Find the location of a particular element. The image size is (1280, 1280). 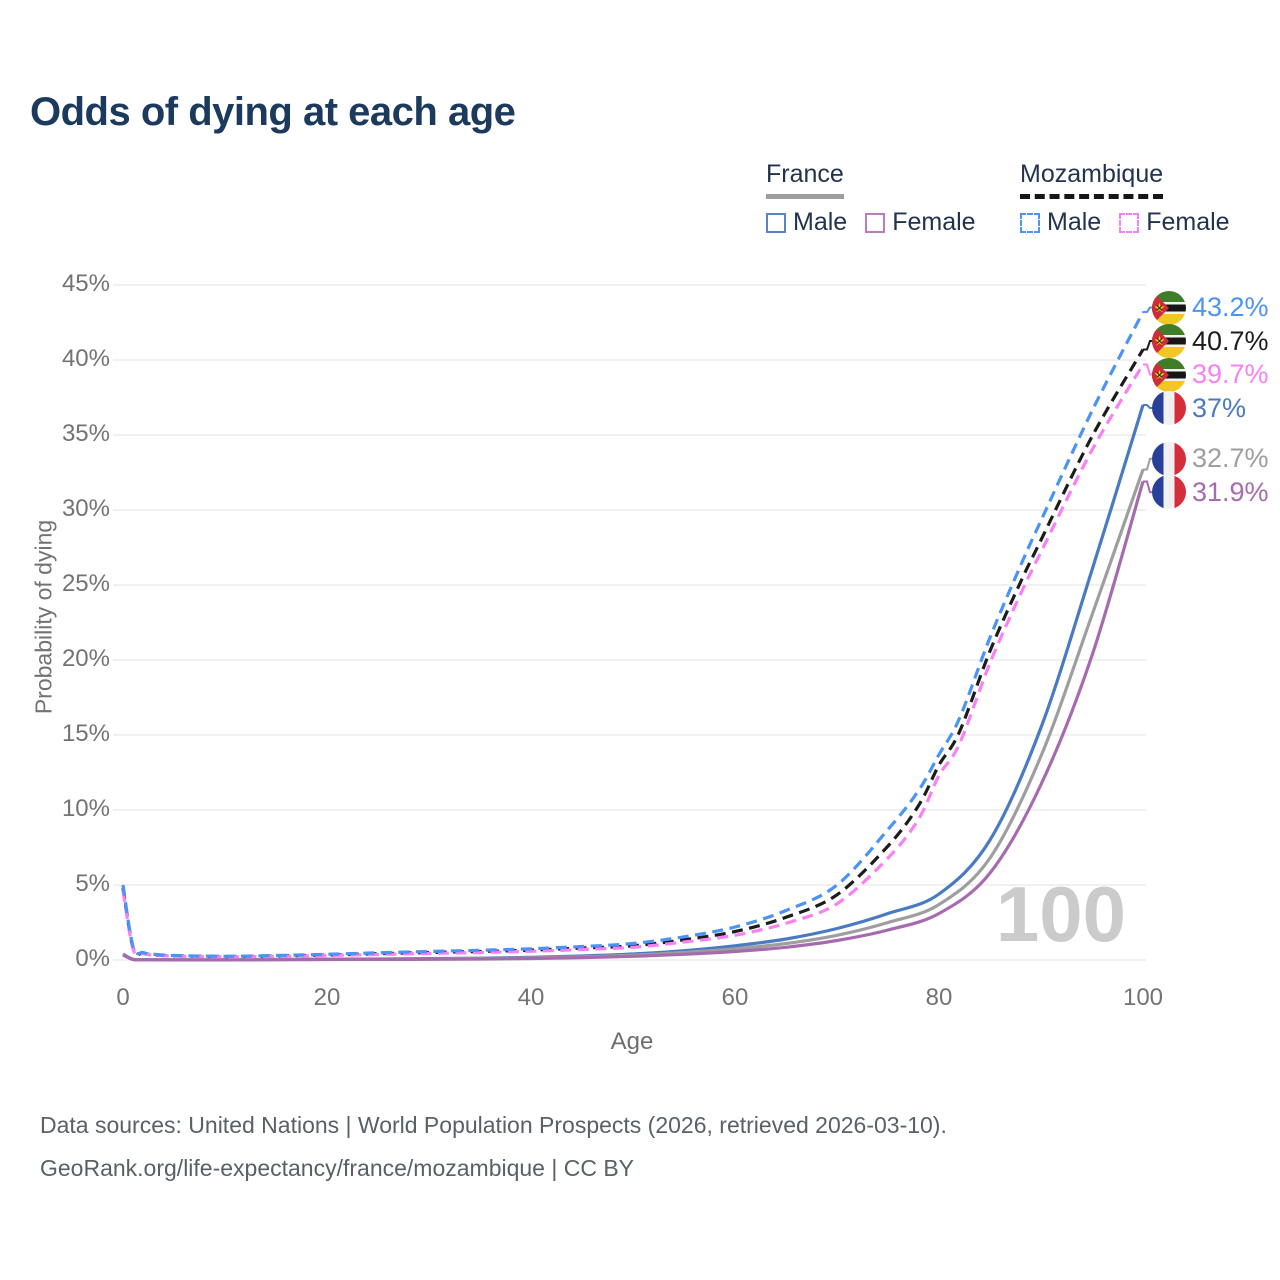

legend-group-france: France Male Female is located at coordinates (871, 198).